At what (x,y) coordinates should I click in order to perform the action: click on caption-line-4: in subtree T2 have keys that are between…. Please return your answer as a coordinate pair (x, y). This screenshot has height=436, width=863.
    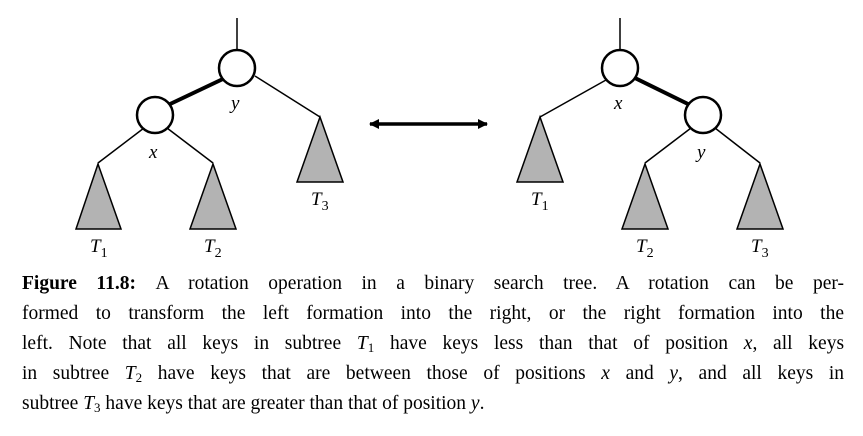
    Looking at the image, I should click on (433, 374).